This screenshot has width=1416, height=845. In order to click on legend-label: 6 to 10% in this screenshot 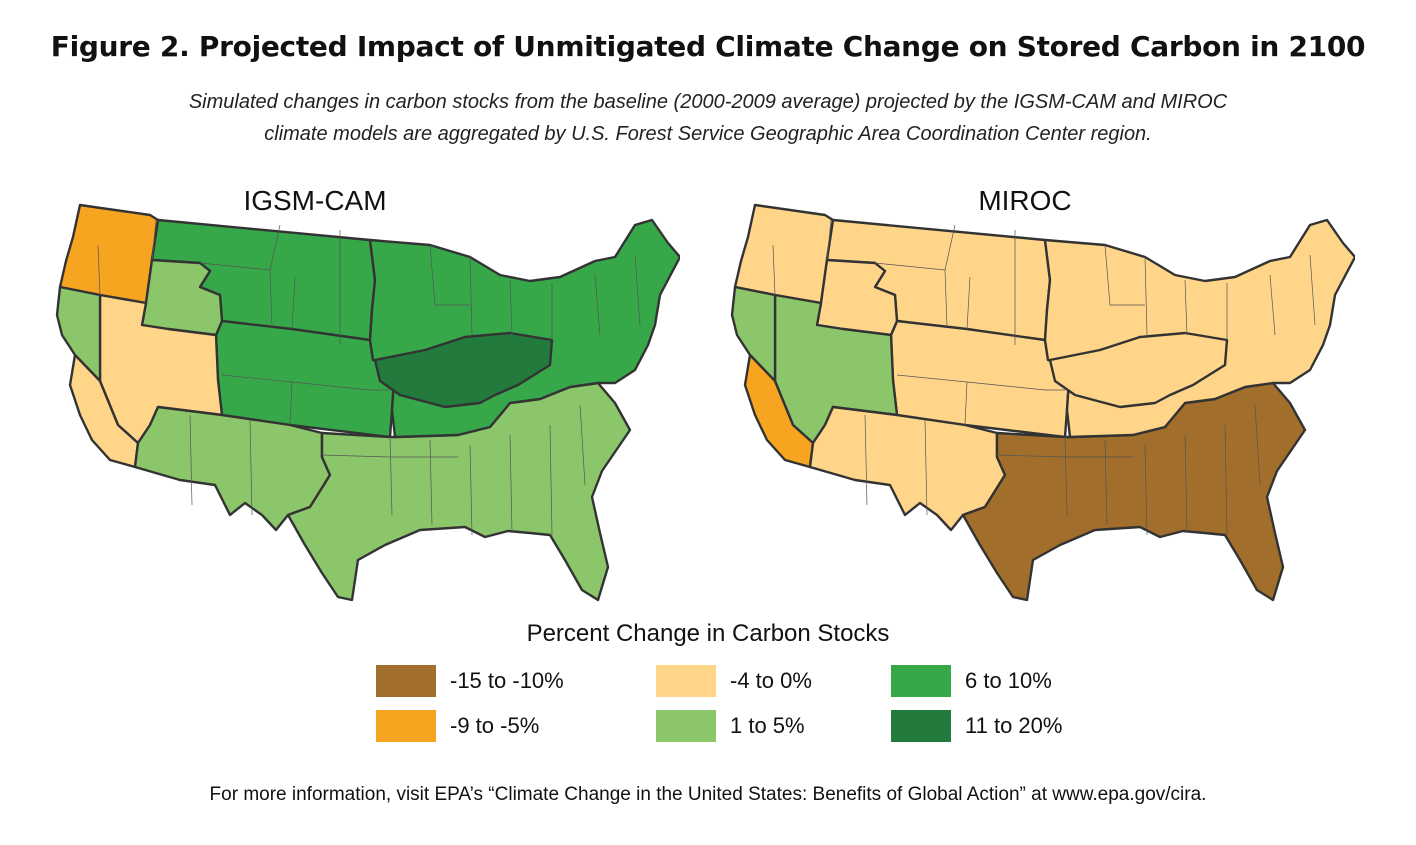, I will do `click(1008, 680)`.